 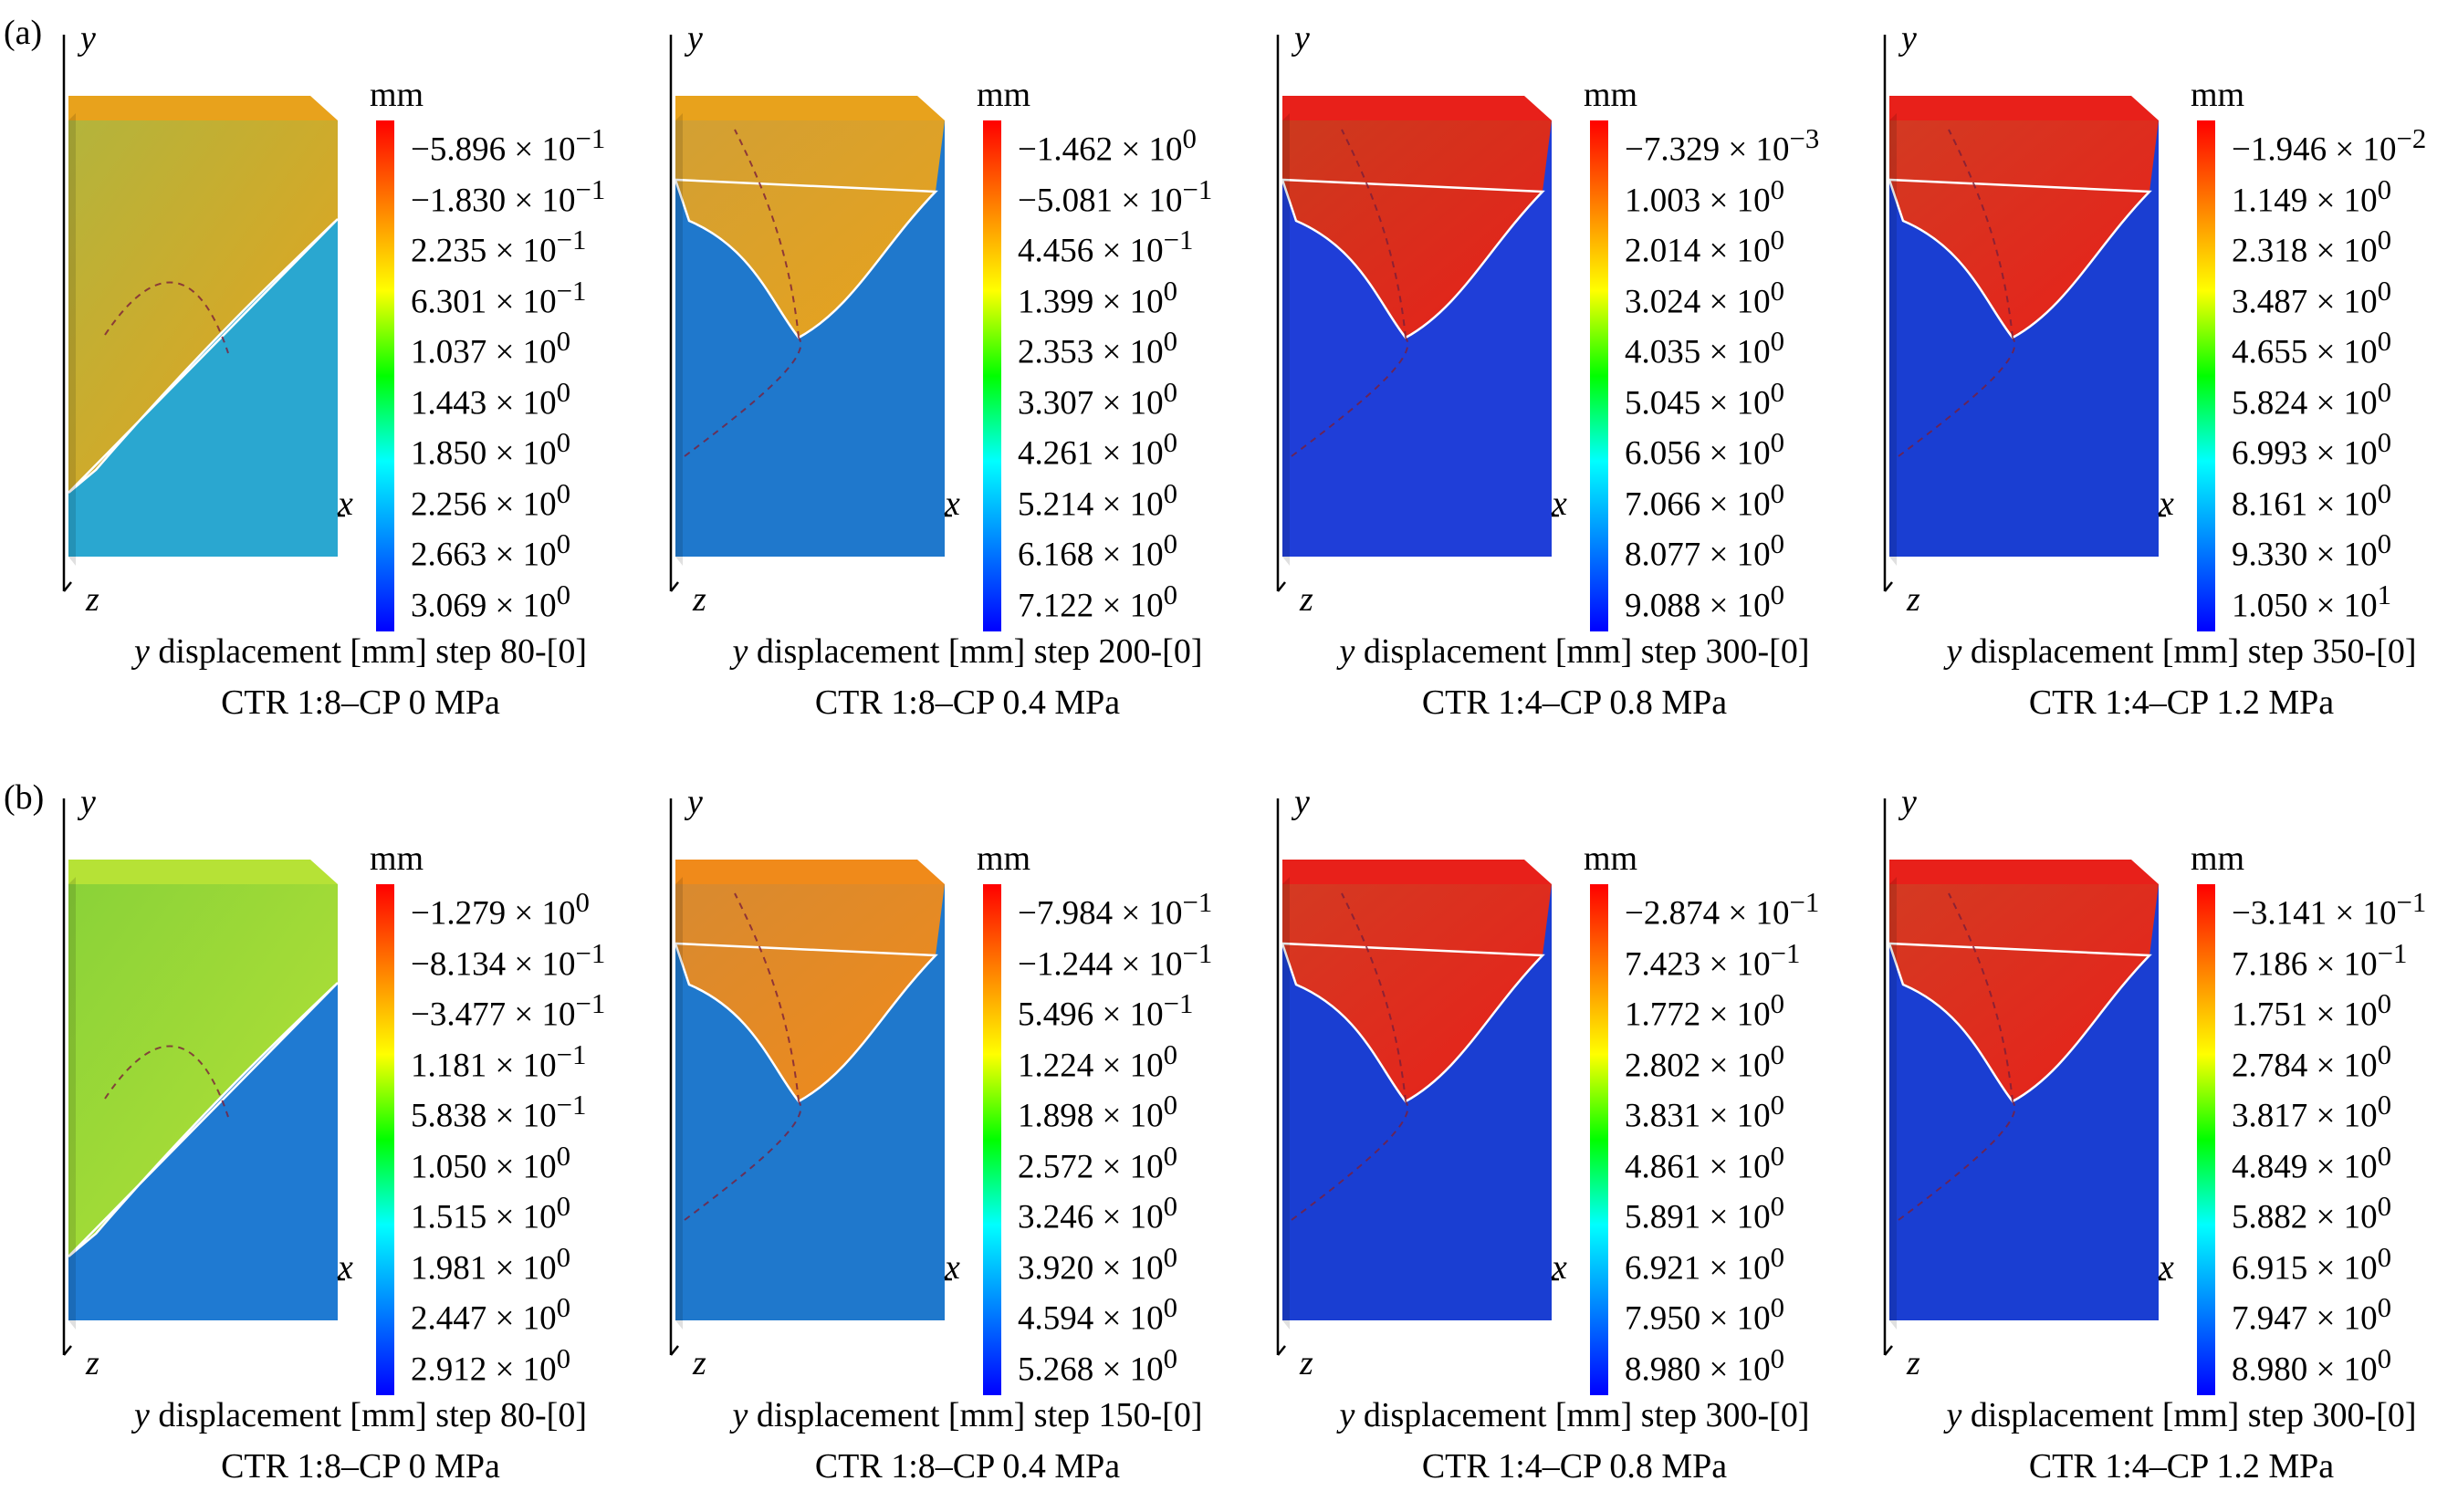 What do you see at coordinates (491, 601) in the screenshot?
I see `colorbar-tick-label: 3.069 × 100` at bounding box center [491, 601].